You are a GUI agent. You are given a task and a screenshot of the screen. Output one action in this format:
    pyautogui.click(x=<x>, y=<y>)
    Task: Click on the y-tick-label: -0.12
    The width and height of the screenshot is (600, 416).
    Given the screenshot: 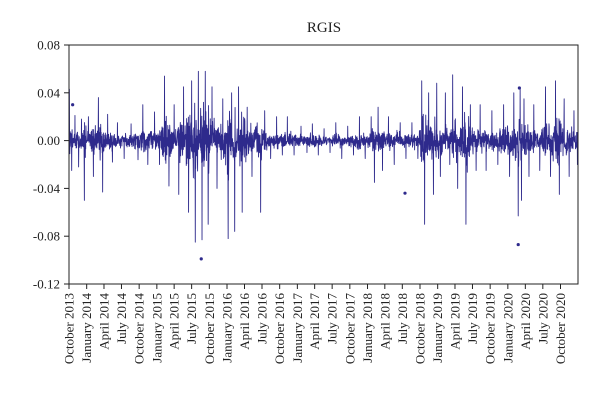 What is the action you would take?
    pyautogui.click(x=46, y=284)
    